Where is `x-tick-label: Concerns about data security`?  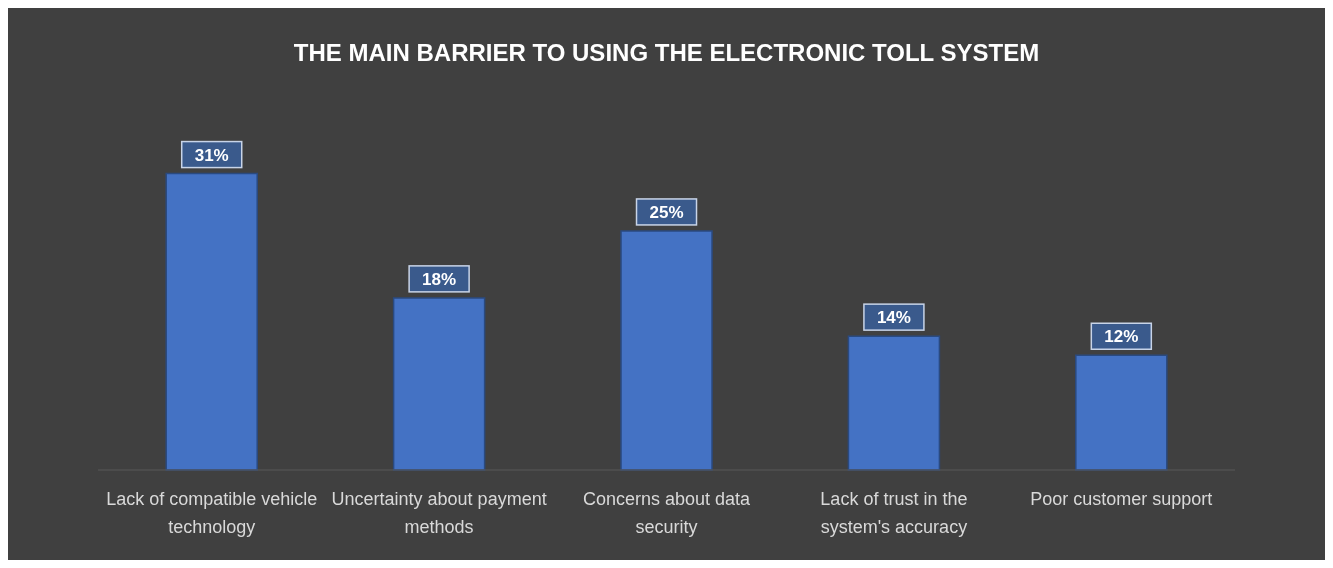 x-tick-label: Concerns about data security is located at coordinates (667, 512).